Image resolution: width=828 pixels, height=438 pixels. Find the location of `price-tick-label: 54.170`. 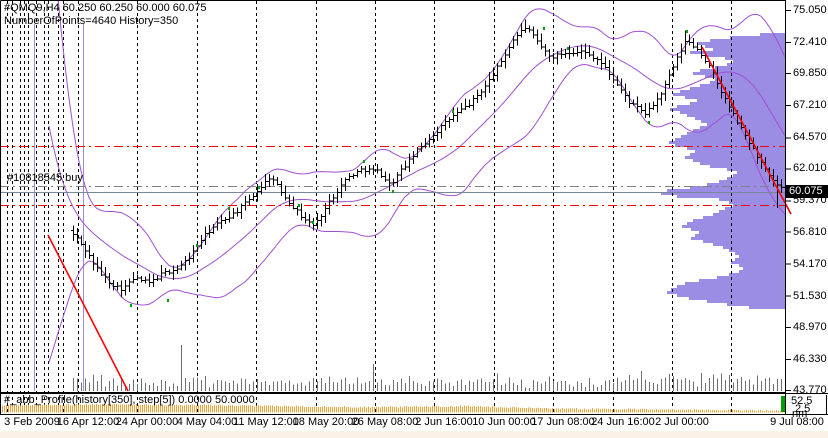

price-tick-label: 54.170 is located at coordinates (810, 263).